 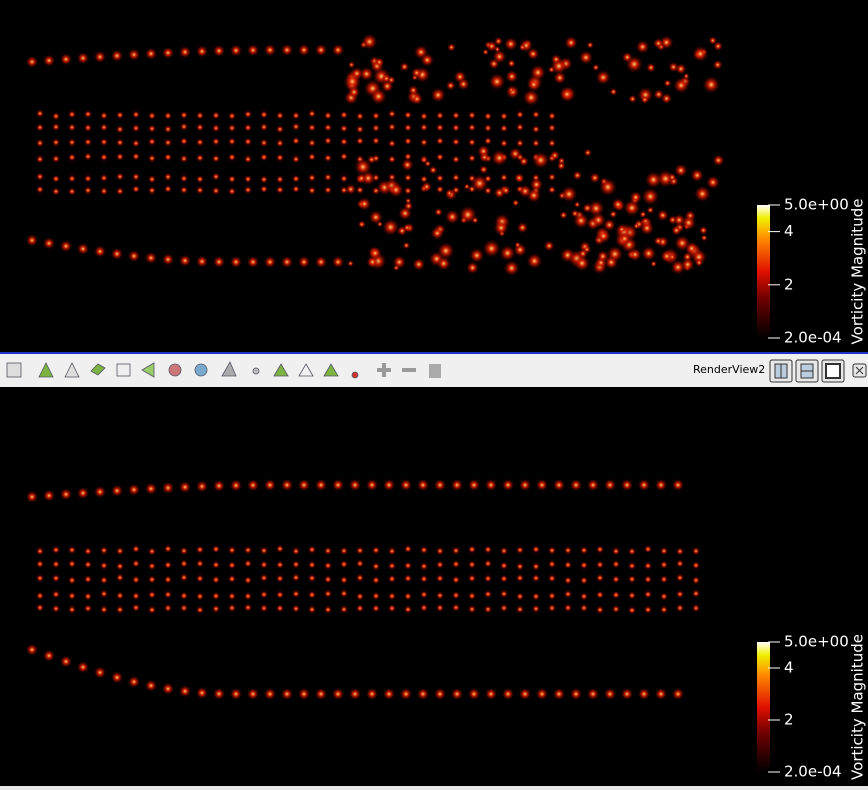 I want to click on colorbar-tick-label: 2, so click(x=789, y=284).